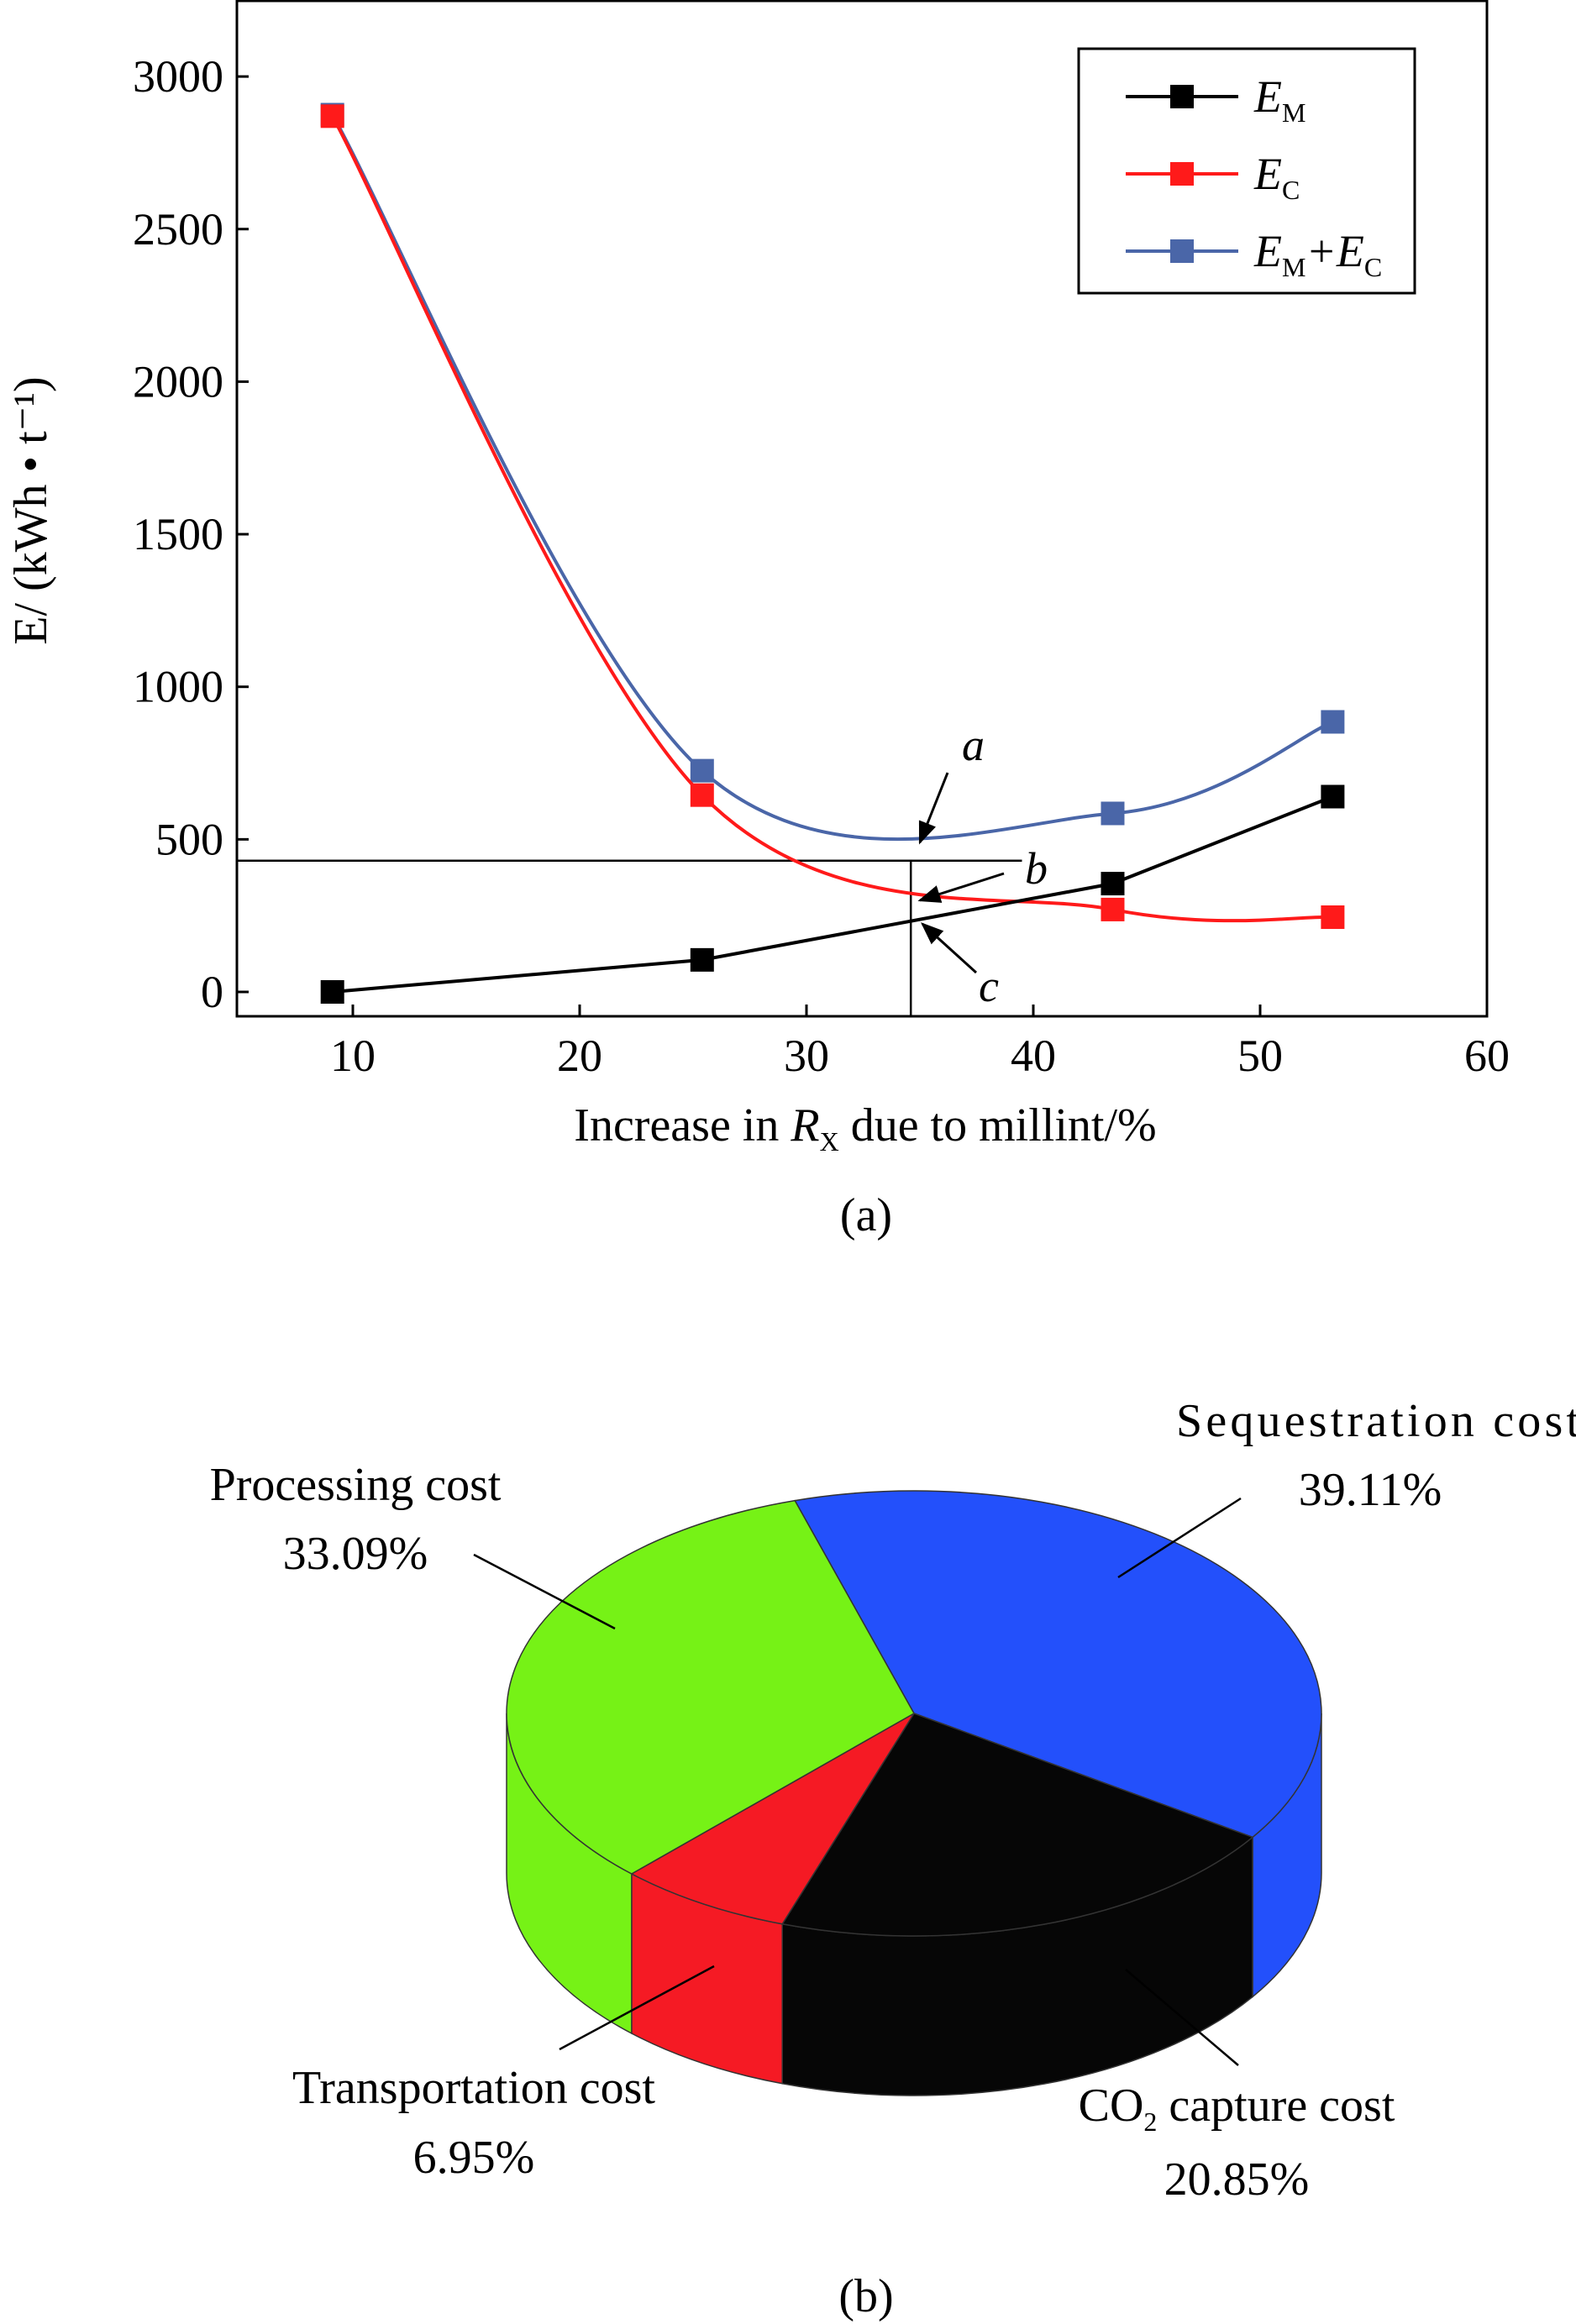 The height and width of the screenshot is (2324, 1576). Describe the element at coordinates (804, 1125) in the screenshot. I see `text-part: R` at that location.